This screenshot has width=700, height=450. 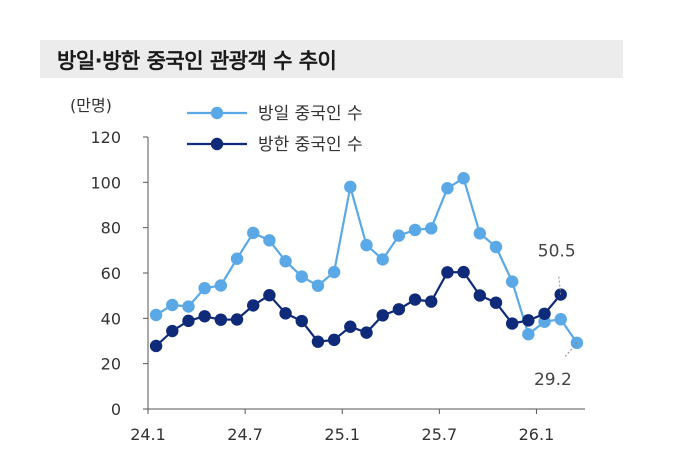 What do you see at coordinates (105, 137) in the screenshot?
I see `y-tick-label: 120` at bounding box center [105, 137].